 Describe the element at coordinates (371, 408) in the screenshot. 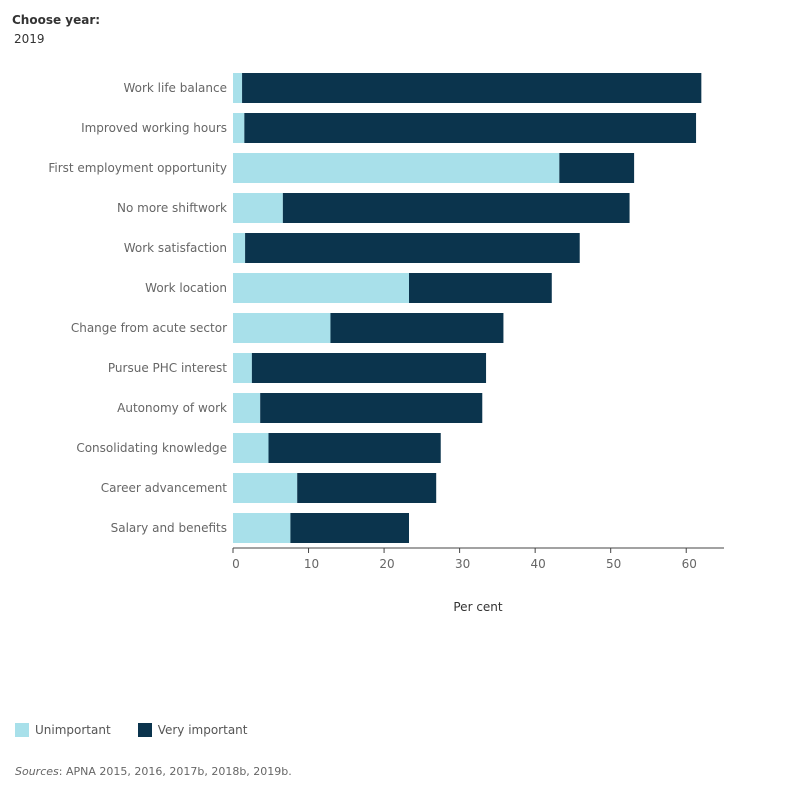

I see `bar-very-important-autonomy-of-work` at that location.